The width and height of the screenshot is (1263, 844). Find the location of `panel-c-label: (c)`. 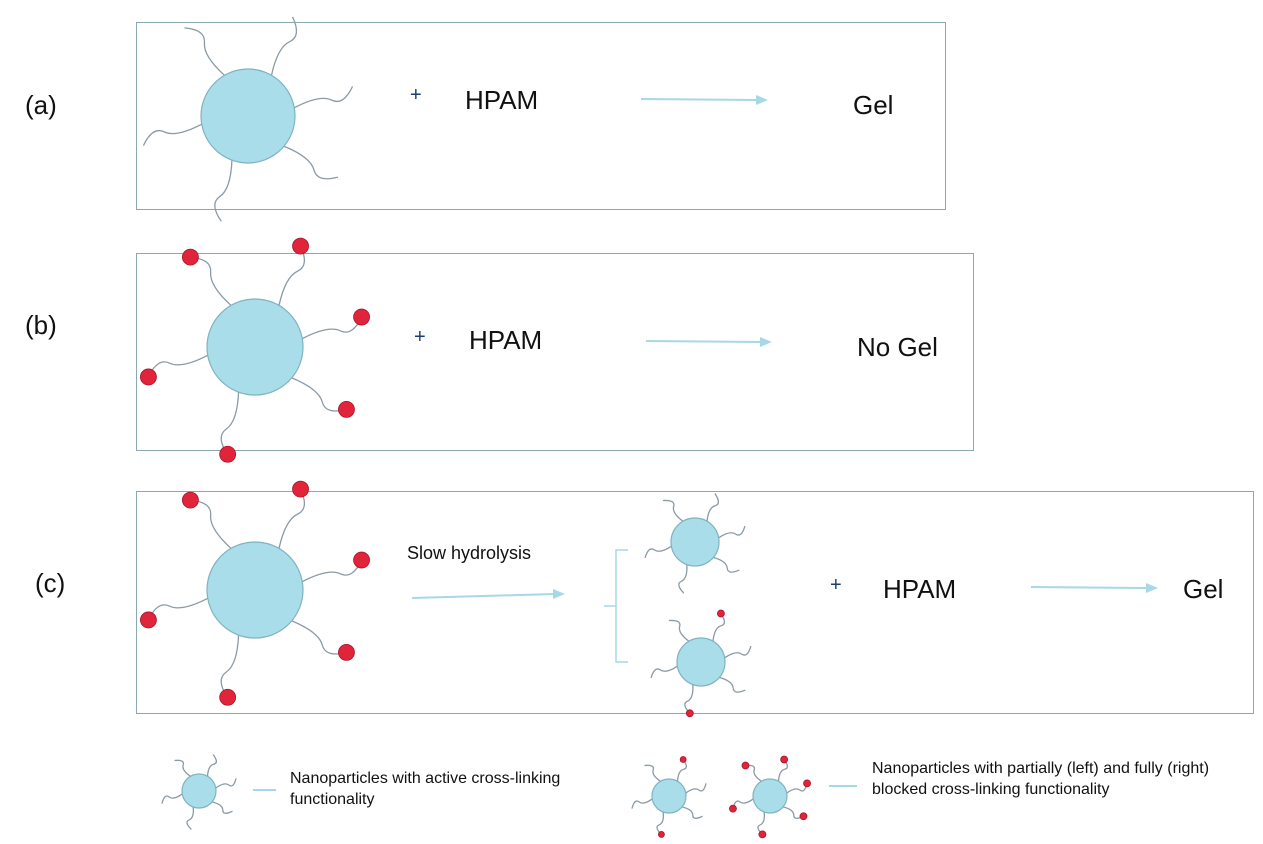

panel-c-label: (c) is located at coordinates (50, 583).